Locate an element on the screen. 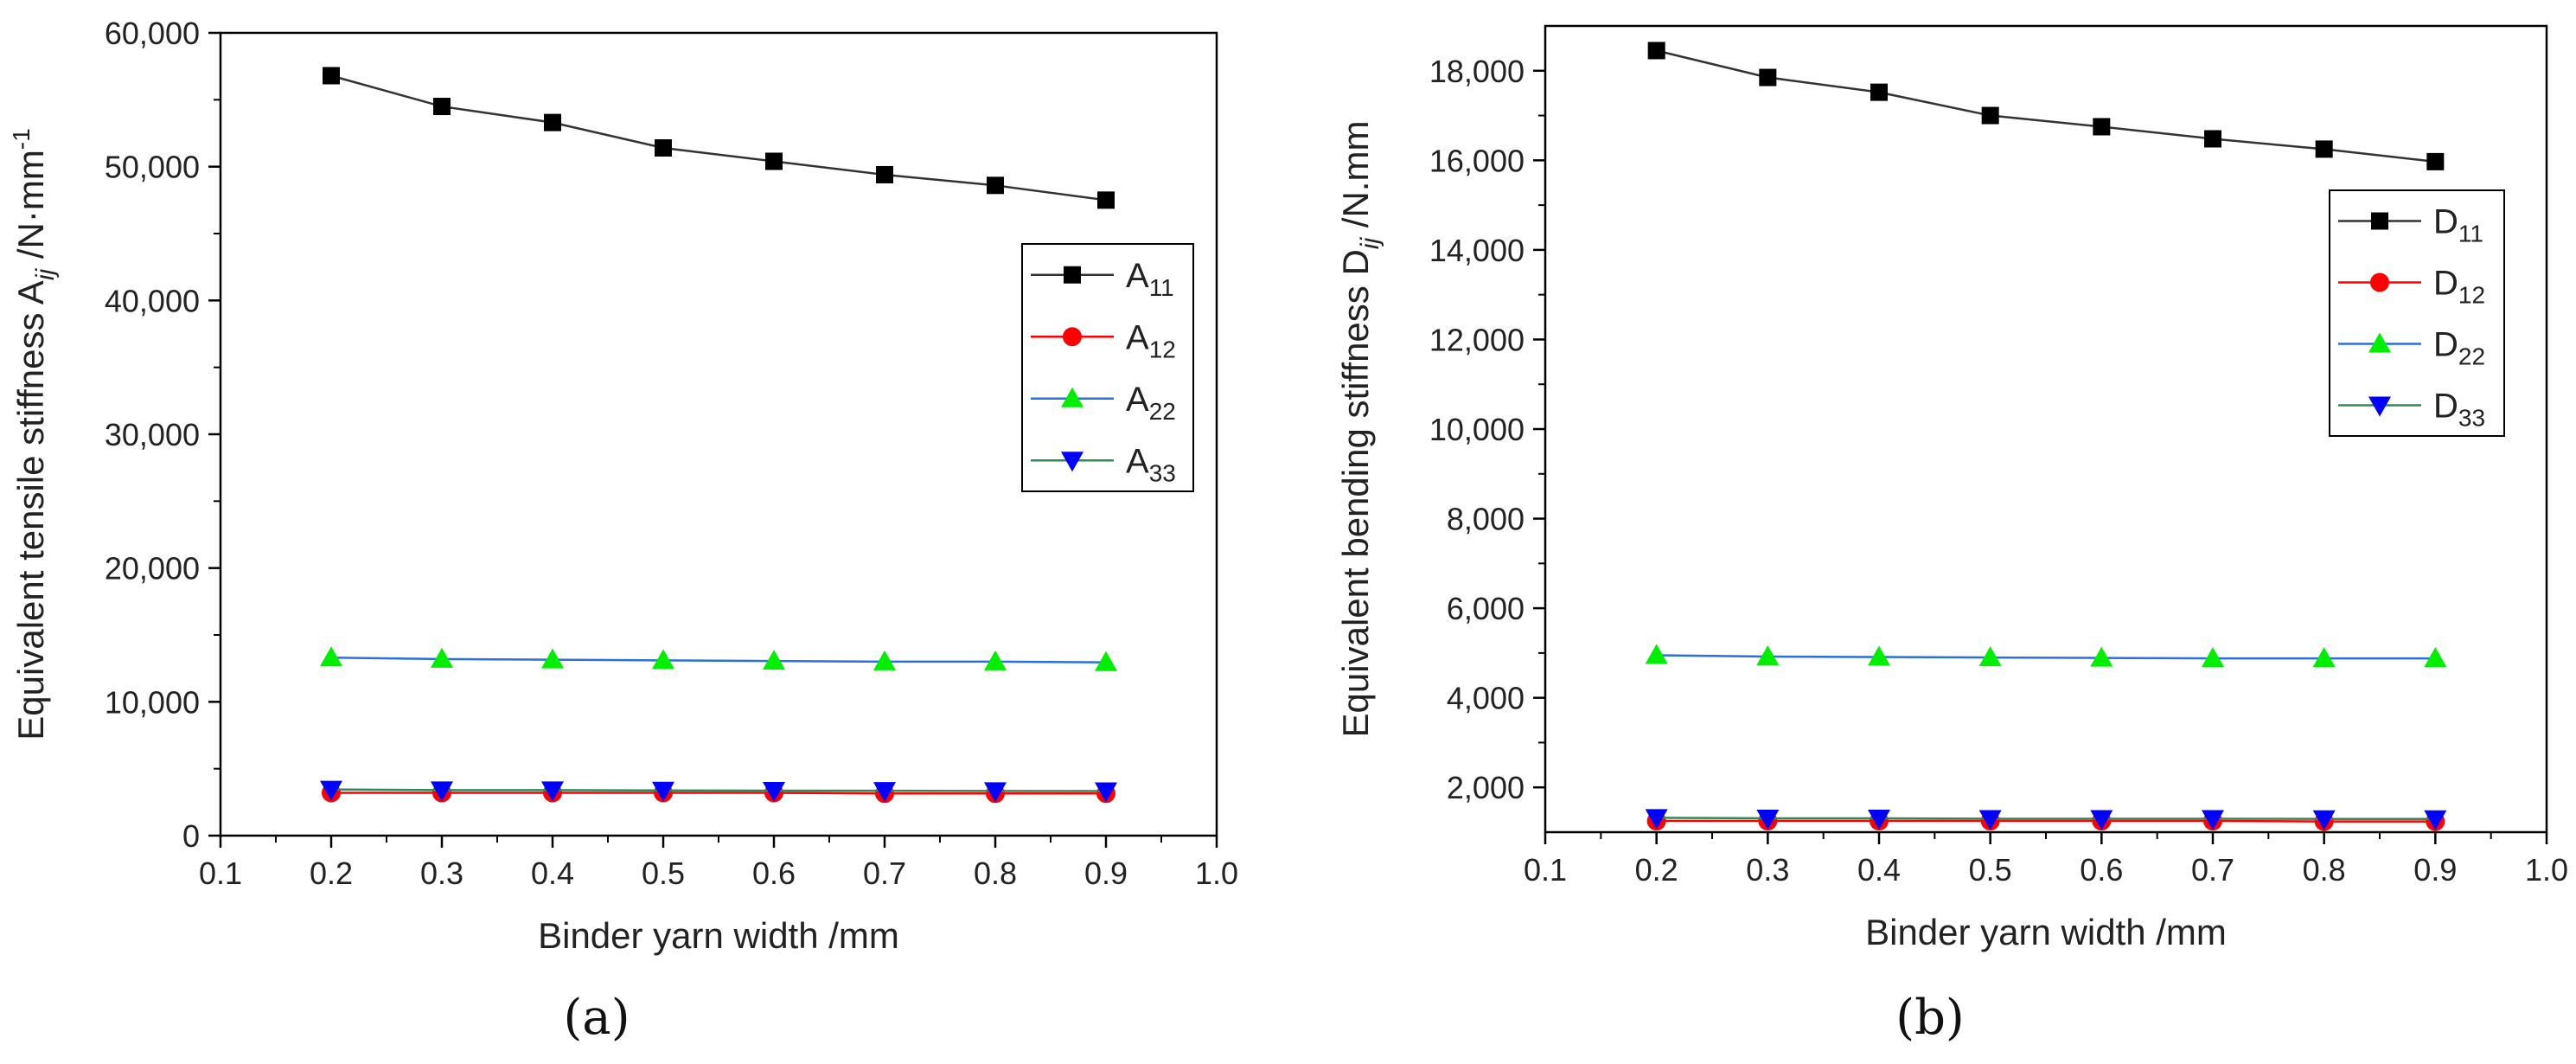 Image resolution: width=2576 pixels, height=1064 pixels. legend-box is located at coordinates (1107, 367).